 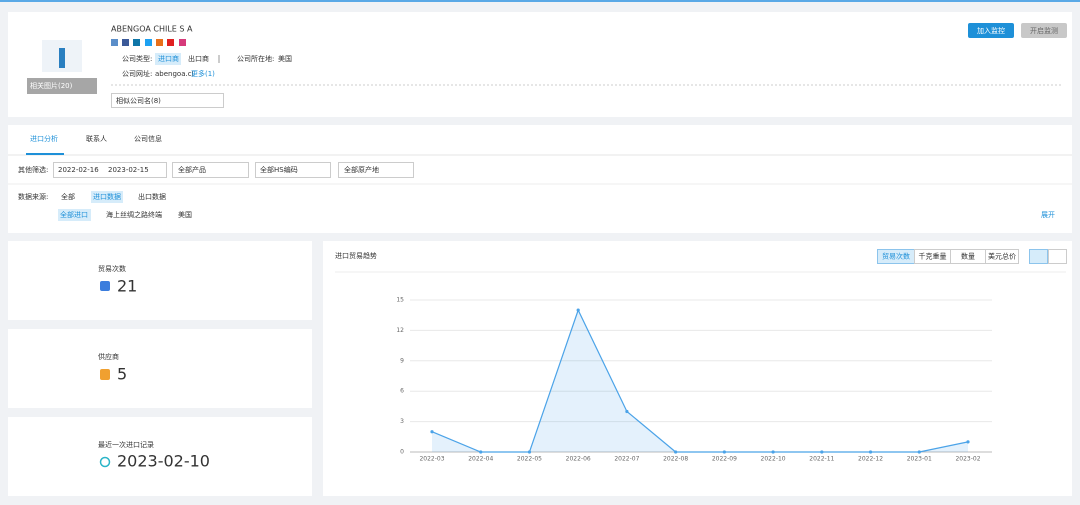 I want to click on x-tick-label: 2022-05, so click(x=529, y=459).